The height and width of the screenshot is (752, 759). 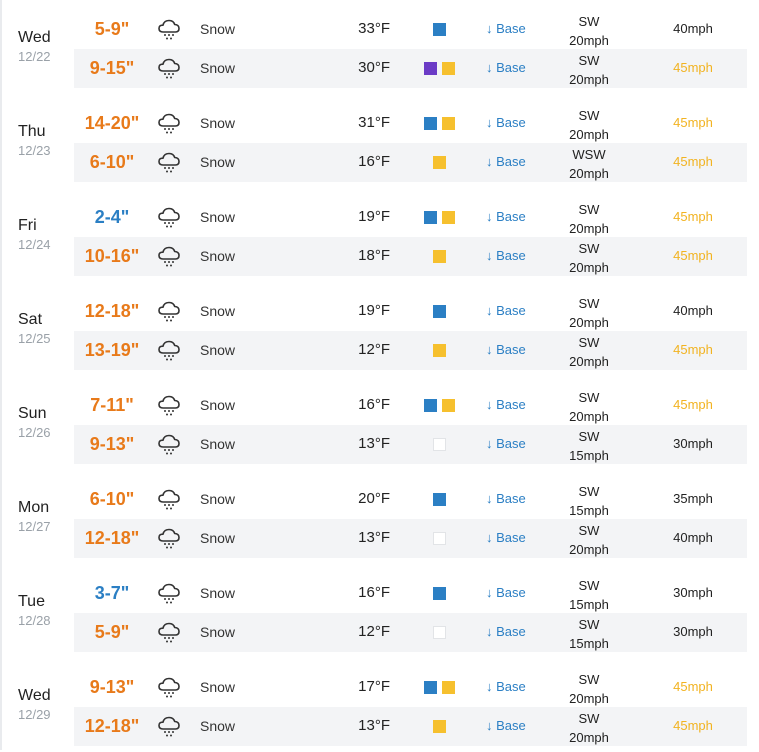 I want to click on temperature: 12°F, so click(x=374, y=631).